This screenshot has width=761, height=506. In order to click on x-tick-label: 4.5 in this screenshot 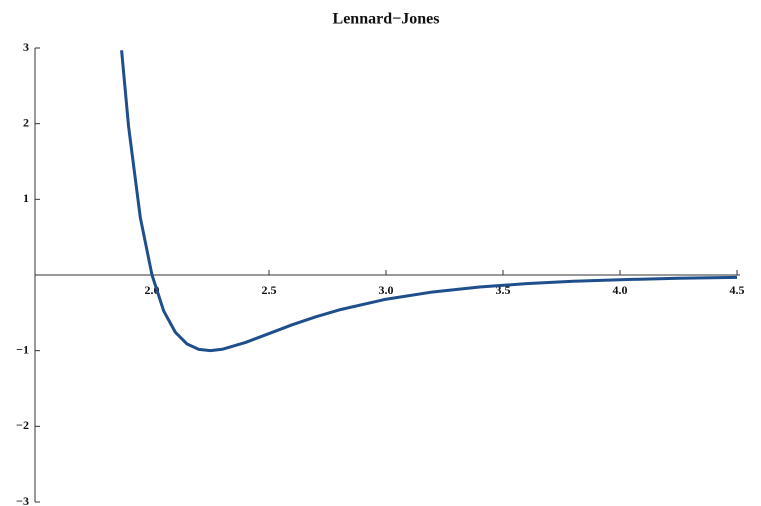, I will do `click(737, 290)`.